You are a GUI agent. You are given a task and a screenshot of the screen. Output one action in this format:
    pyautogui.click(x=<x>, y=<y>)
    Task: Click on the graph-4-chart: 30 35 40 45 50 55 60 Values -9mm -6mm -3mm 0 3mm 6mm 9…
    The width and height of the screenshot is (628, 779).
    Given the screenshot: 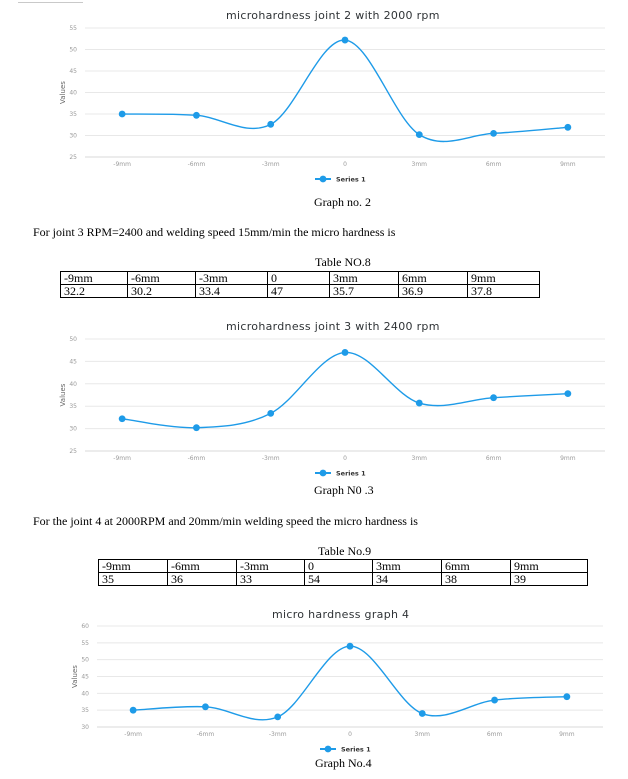 What is the action you would take?
    pyautogui.click(x=337, y=688)
    